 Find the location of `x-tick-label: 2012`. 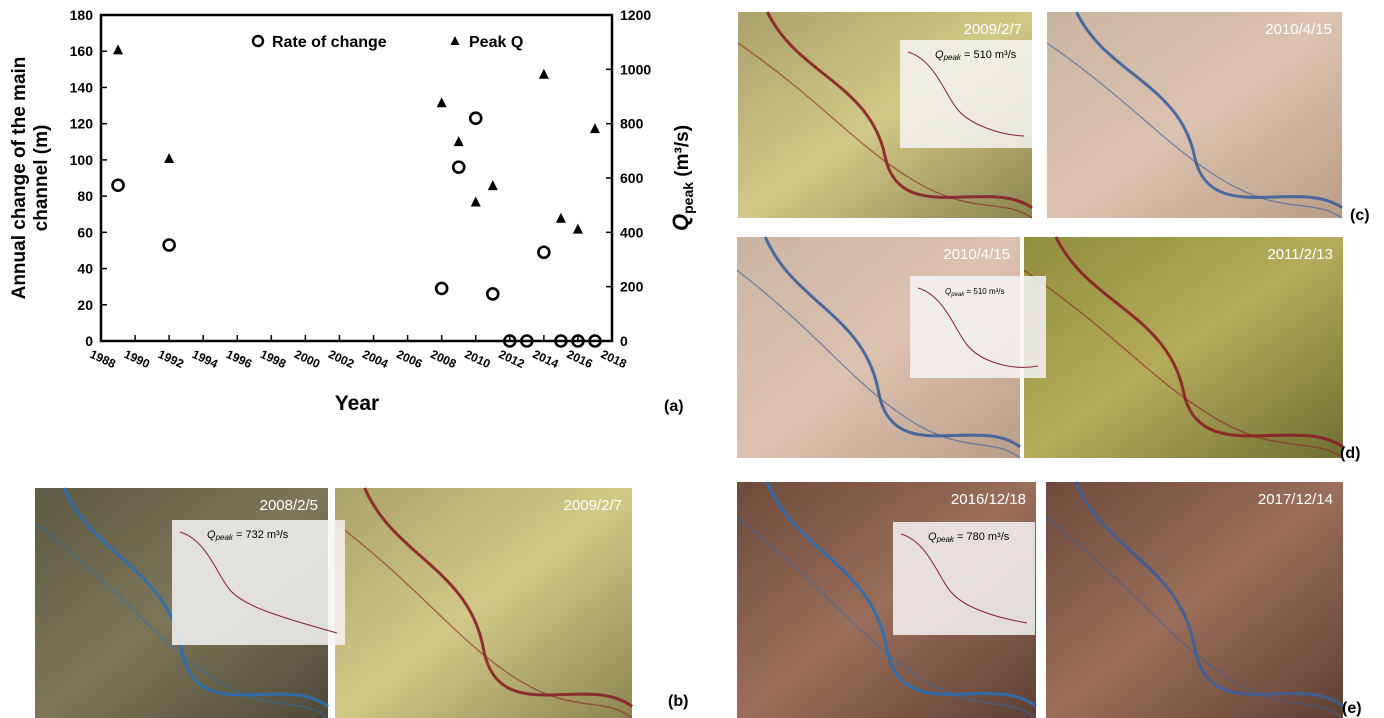

x-tick-label: 2012 is located at coordinates (512, 359).